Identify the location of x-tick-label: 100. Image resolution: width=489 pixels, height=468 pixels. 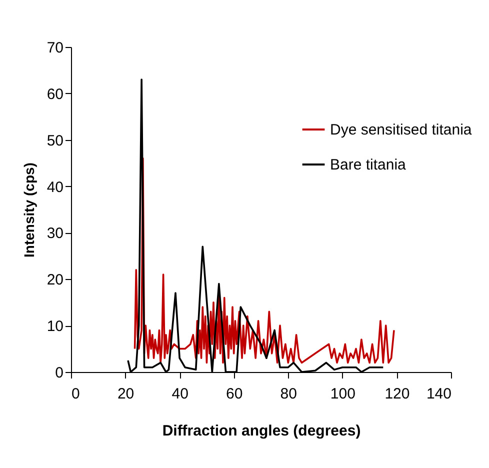
(343, 394).